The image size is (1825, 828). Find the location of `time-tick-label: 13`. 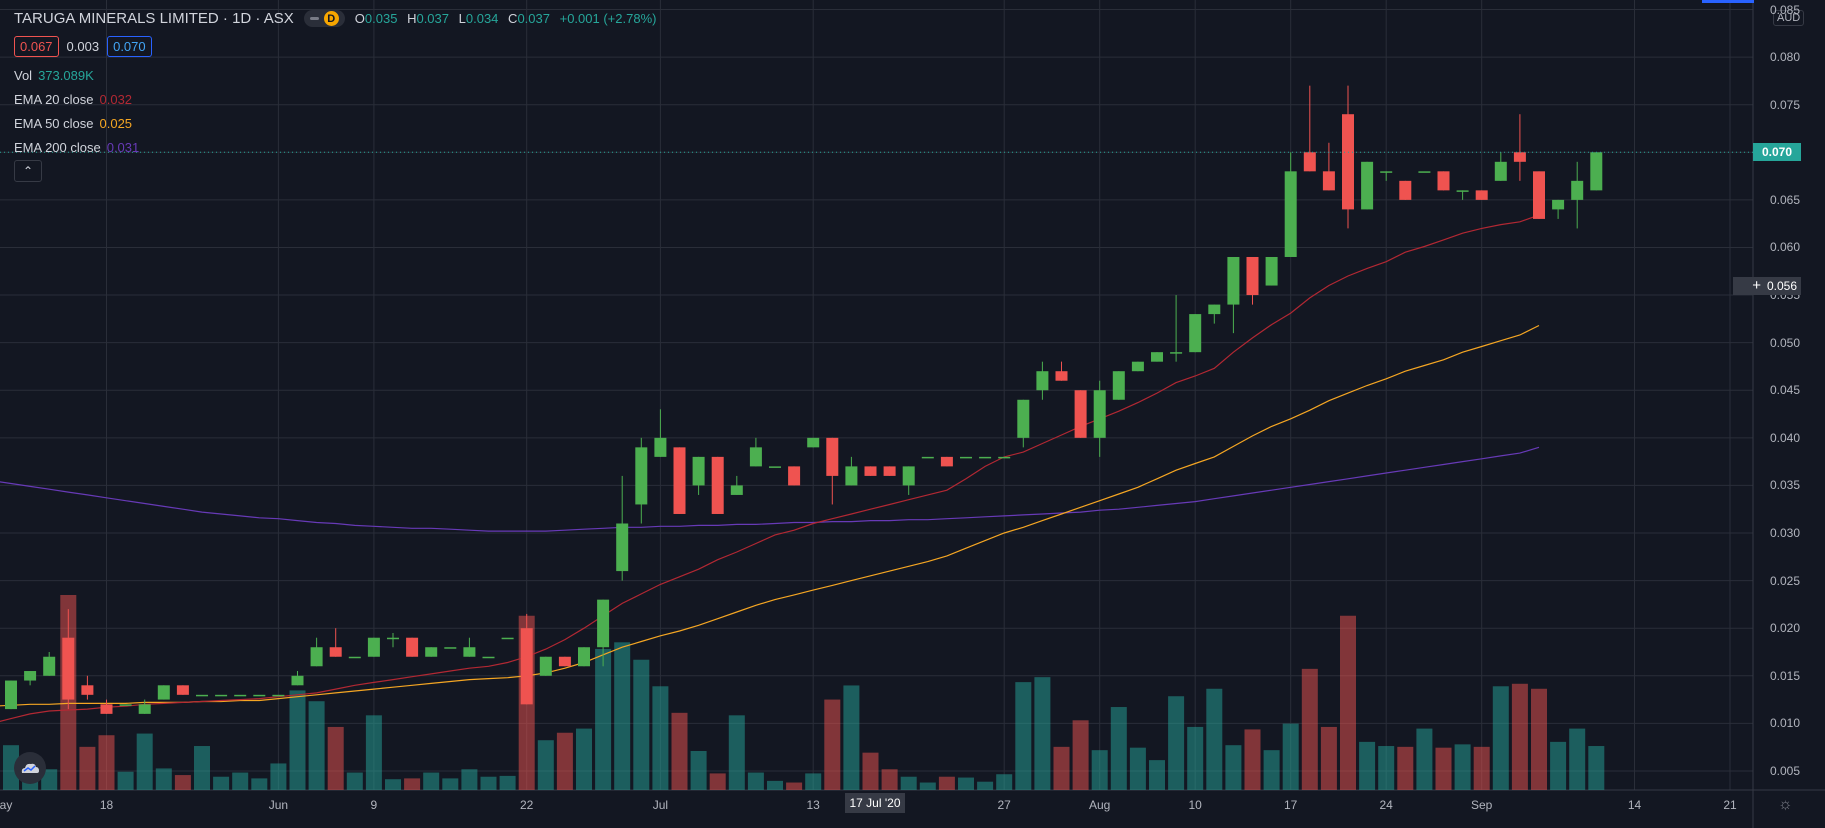

time-tick-label: 13 is located at coordinates (813, 805).